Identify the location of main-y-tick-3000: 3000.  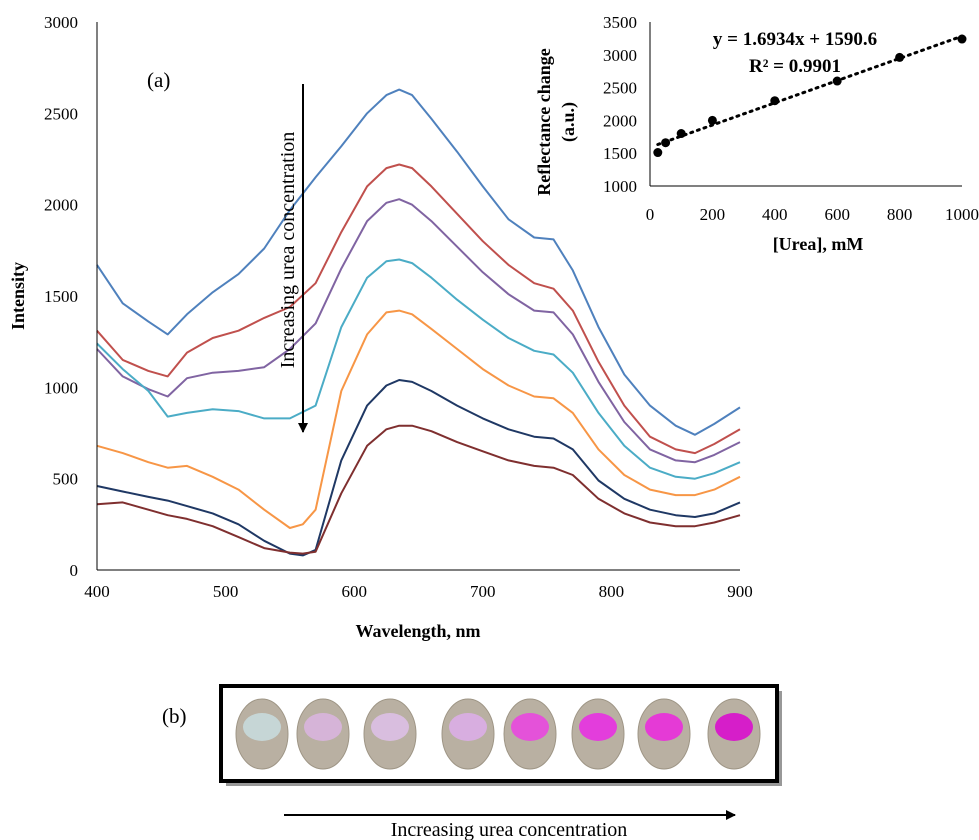
(61, 22).